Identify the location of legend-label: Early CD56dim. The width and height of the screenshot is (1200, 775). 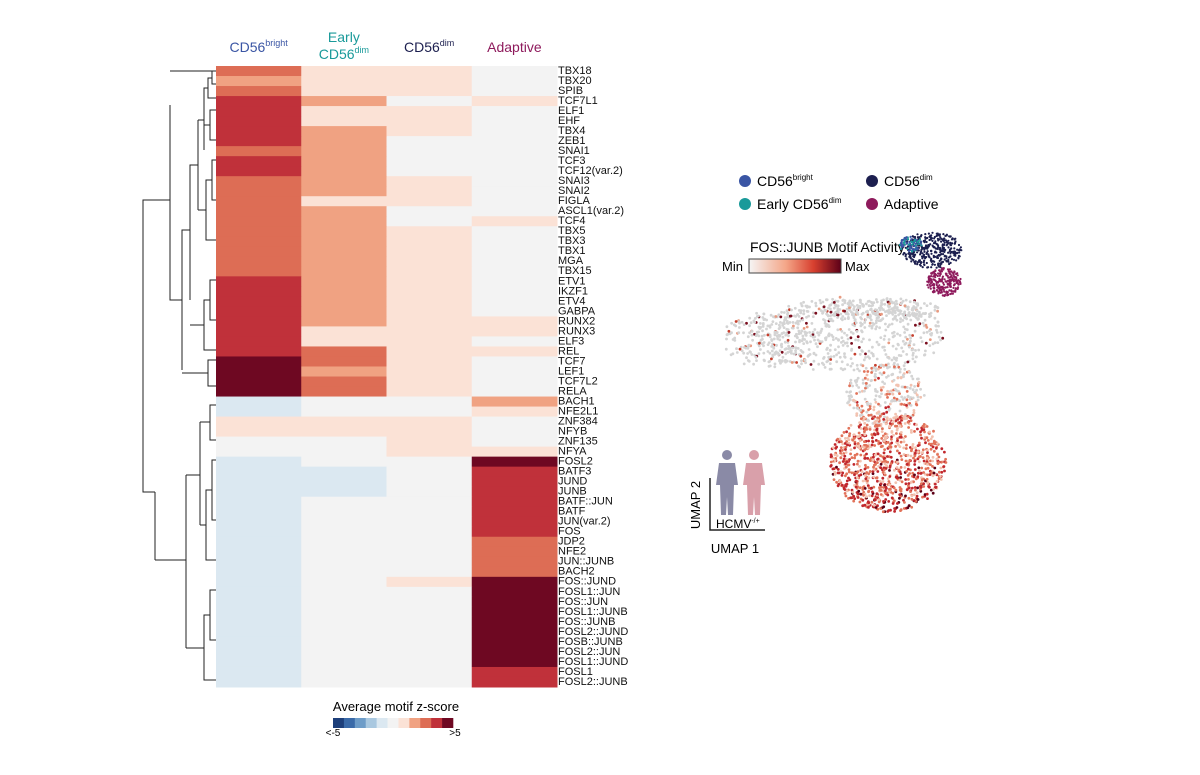
(799, 204).